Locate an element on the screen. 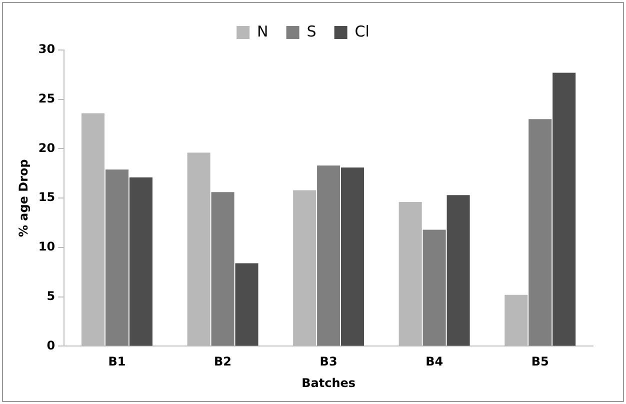  y-tick-label: 0 is located at coordinates (51, 345).